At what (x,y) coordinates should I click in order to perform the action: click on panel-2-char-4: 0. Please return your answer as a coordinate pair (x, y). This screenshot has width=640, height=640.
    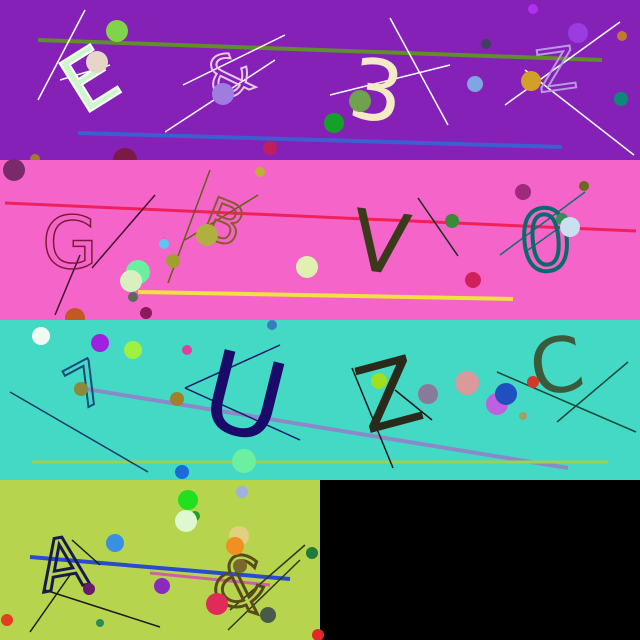
    Looking at the image, I should click on (546, 241).